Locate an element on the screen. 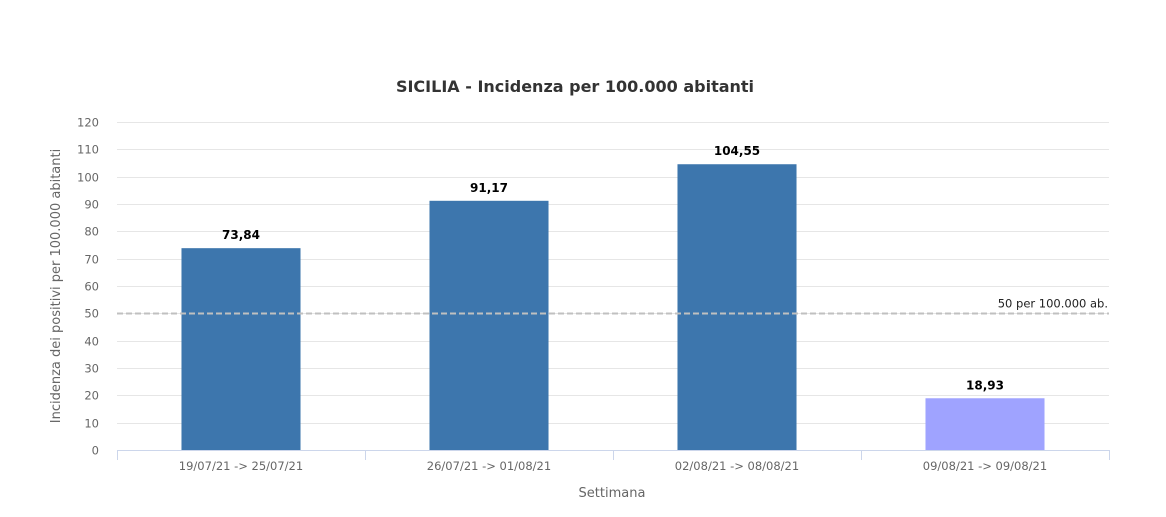 Image resolution: width=1166 pixels, height=517 pixels. y-tick-label: 60 is located at coordinates (91, 287).